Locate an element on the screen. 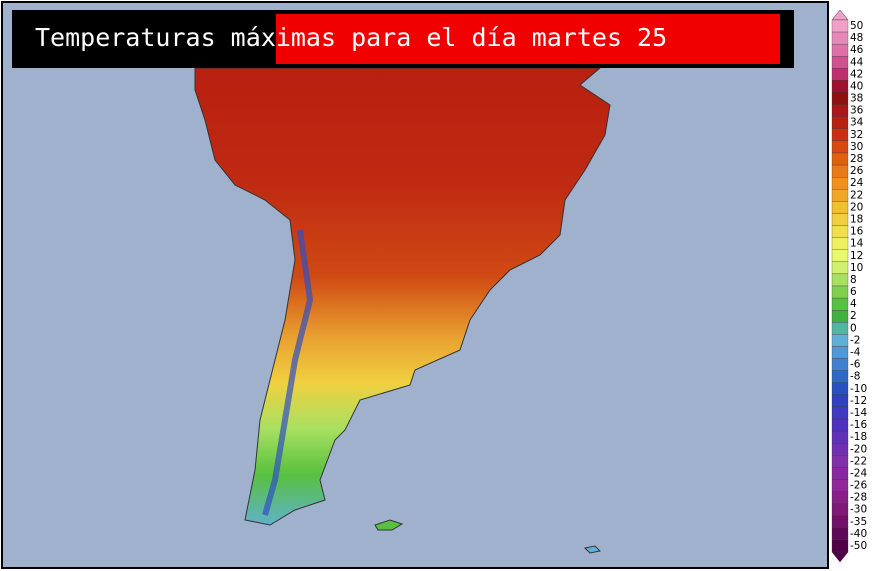  legend-label: 36 is located at coordinates (857, 111).